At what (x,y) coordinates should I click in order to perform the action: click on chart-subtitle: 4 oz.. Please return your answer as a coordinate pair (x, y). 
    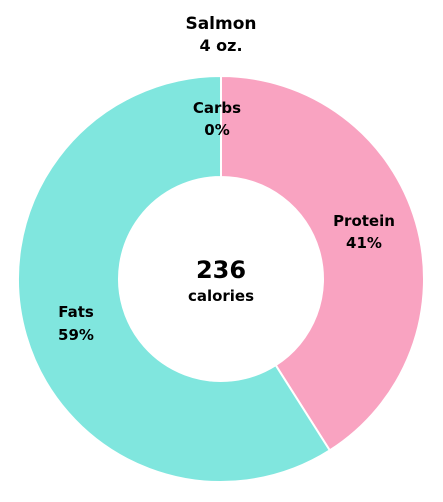
    Looking at the image, I should click on (220, 45).